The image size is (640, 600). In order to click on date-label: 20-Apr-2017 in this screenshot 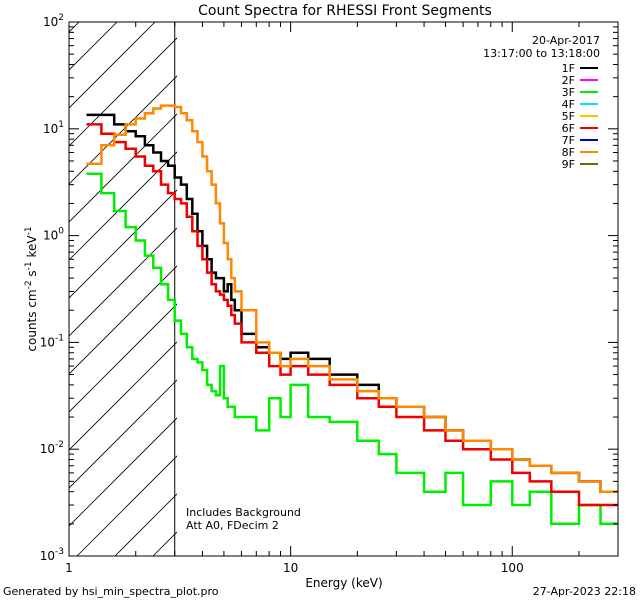, I will do `click(566, 40)`.